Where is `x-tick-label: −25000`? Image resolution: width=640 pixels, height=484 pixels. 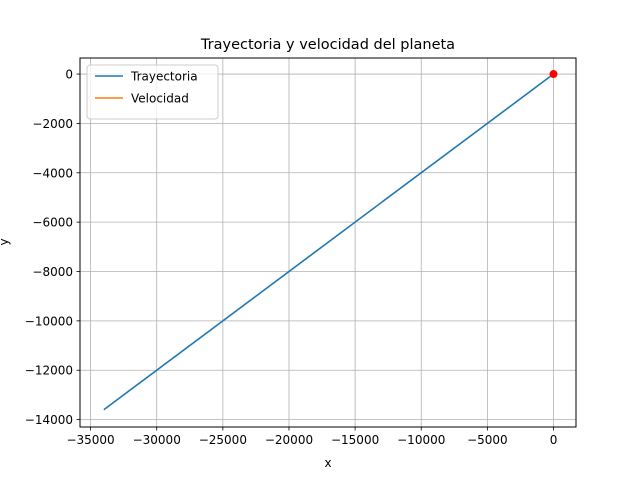
x-tick-label: −25000 is located at coordinates (223, 440).